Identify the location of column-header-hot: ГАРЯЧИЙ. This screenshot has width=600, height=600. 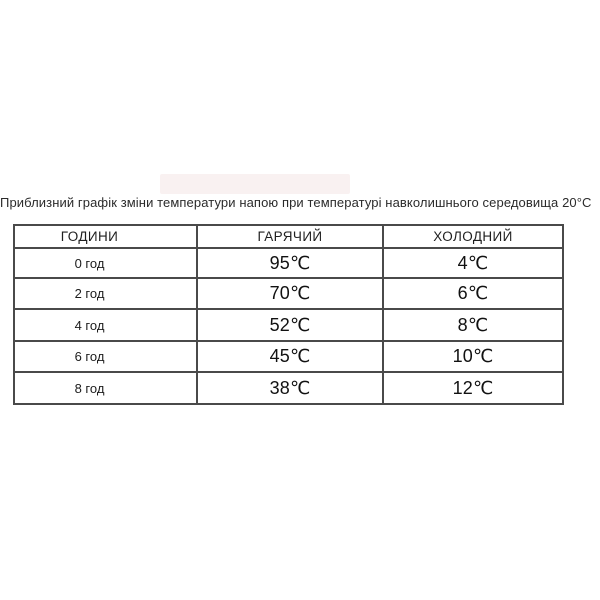
(290, 236).